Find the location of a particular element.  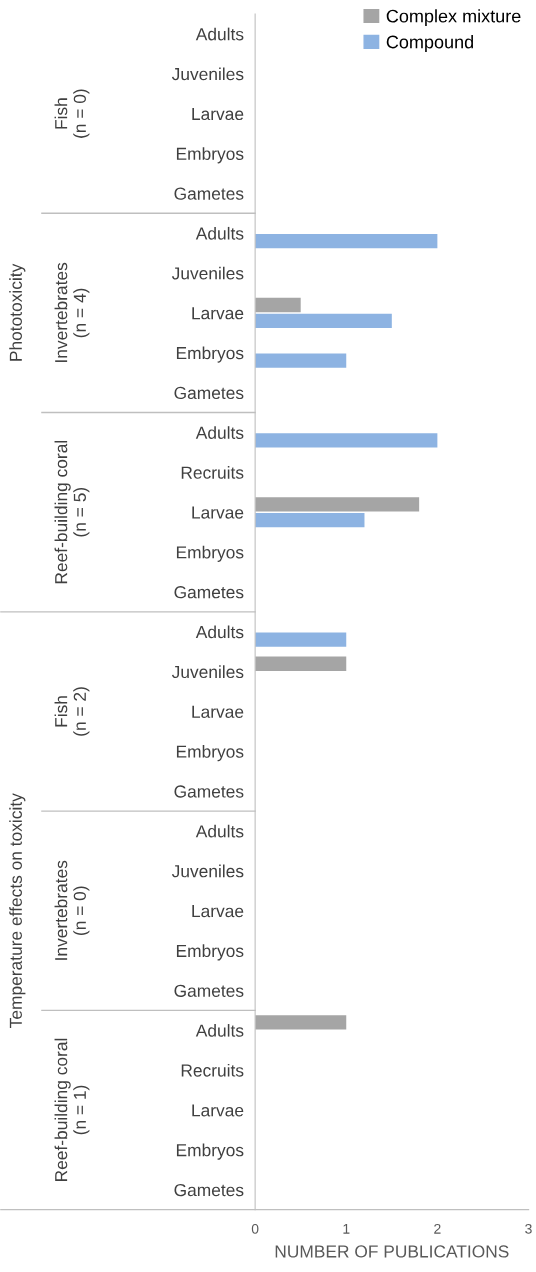

text: Phototoxicity is located at coordinates (17, 312).